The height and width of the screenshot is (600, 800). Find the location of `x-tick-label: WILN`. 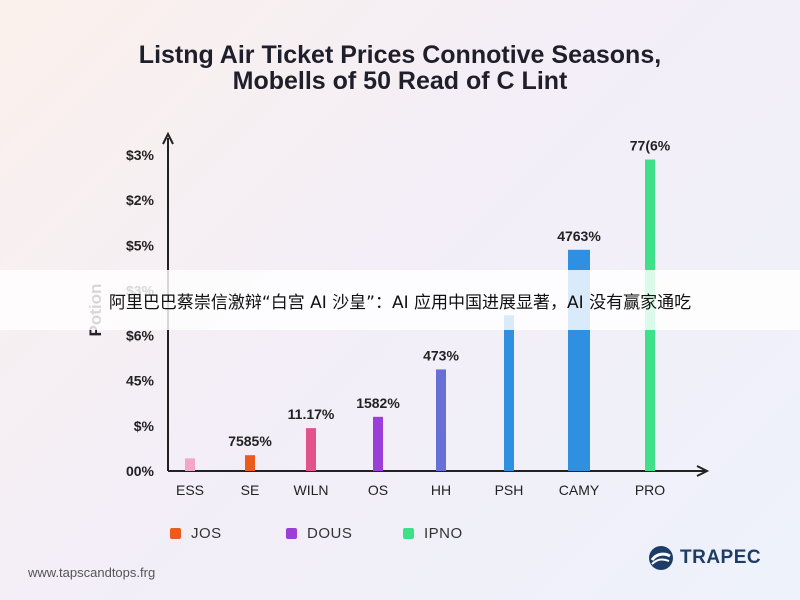

x-tick-label: WILN is located at coordinates (311, 490).